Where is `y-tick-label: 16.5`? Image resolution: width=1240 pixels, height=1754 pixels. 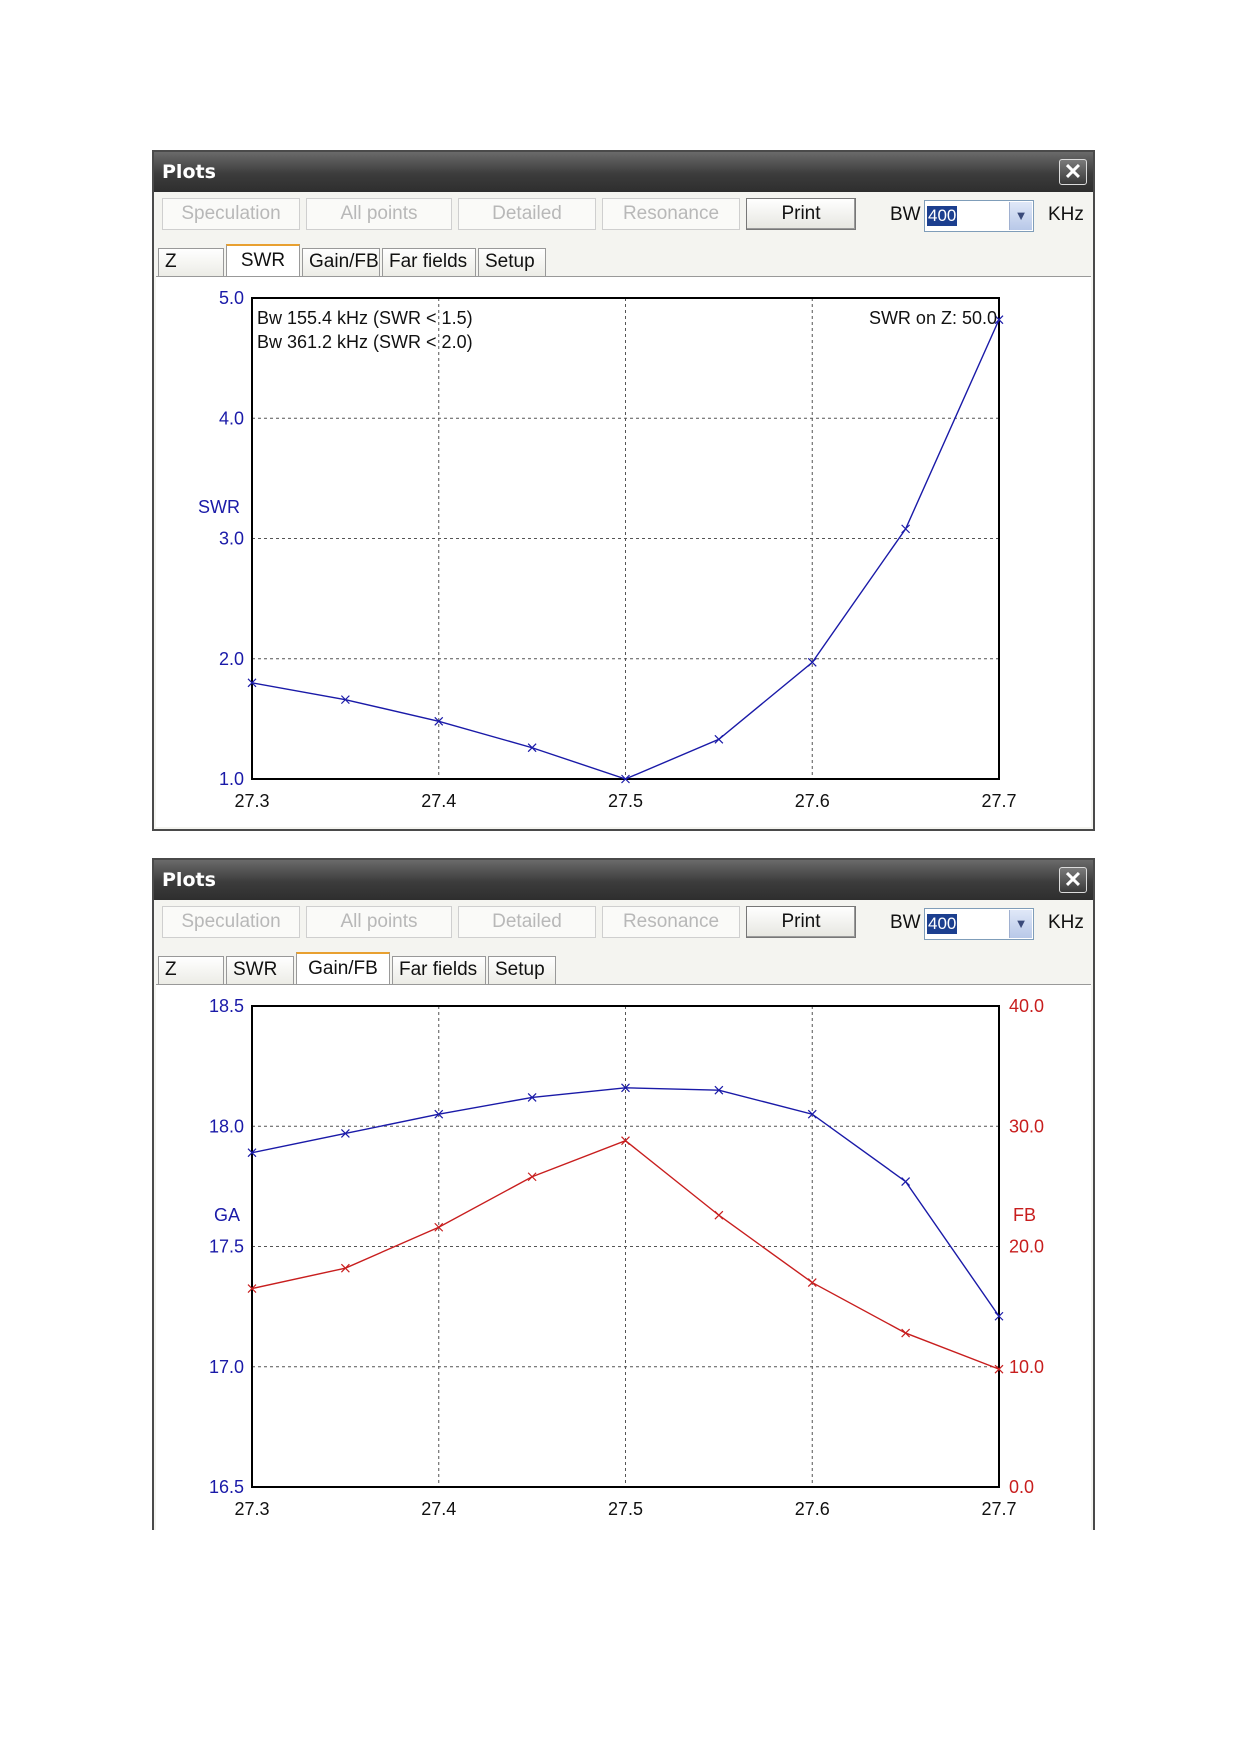 y-tick-label: 16.5 is located at coordinates (226, 1487).